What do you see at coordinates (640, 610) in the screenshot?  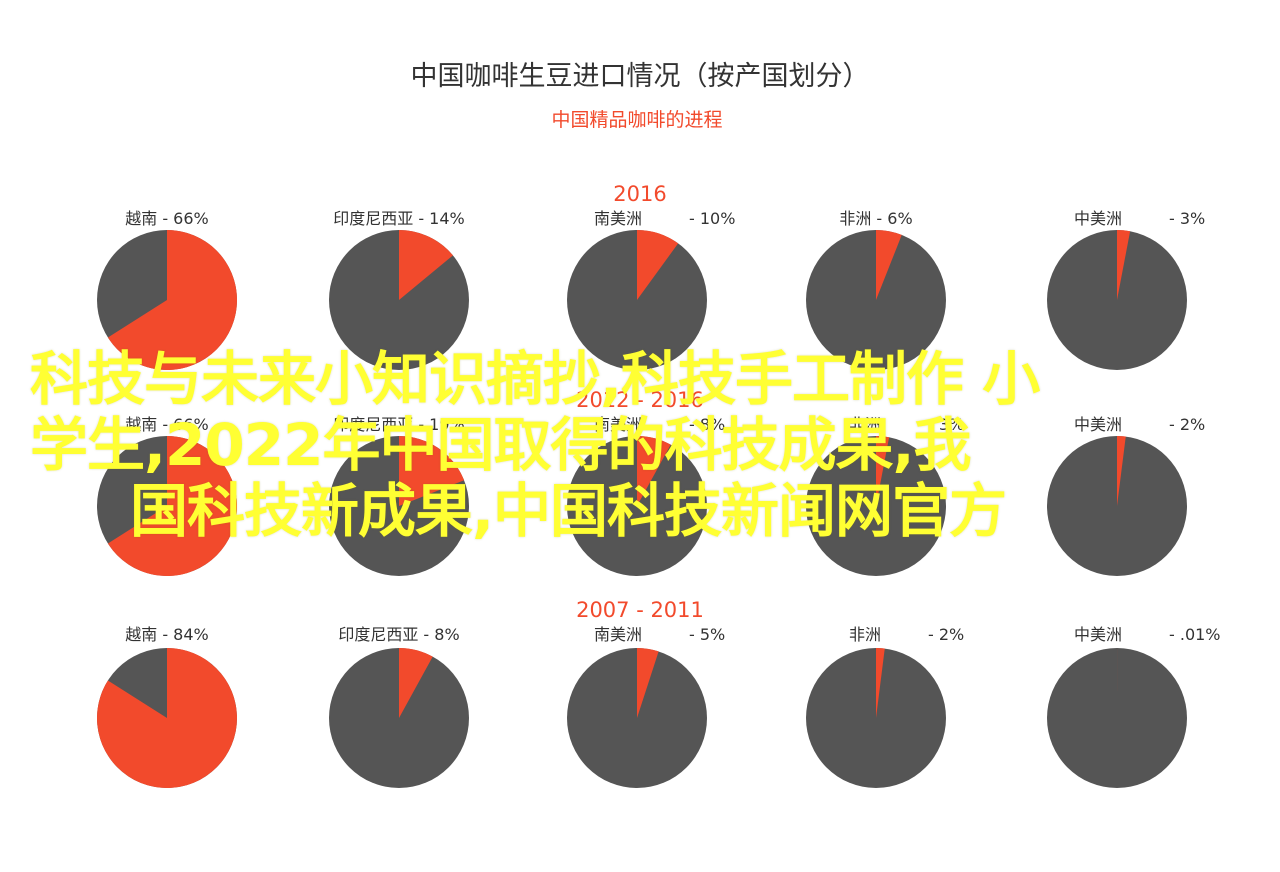 I see `period-label: 2007 - 2011` at bounding box center [640, 610].